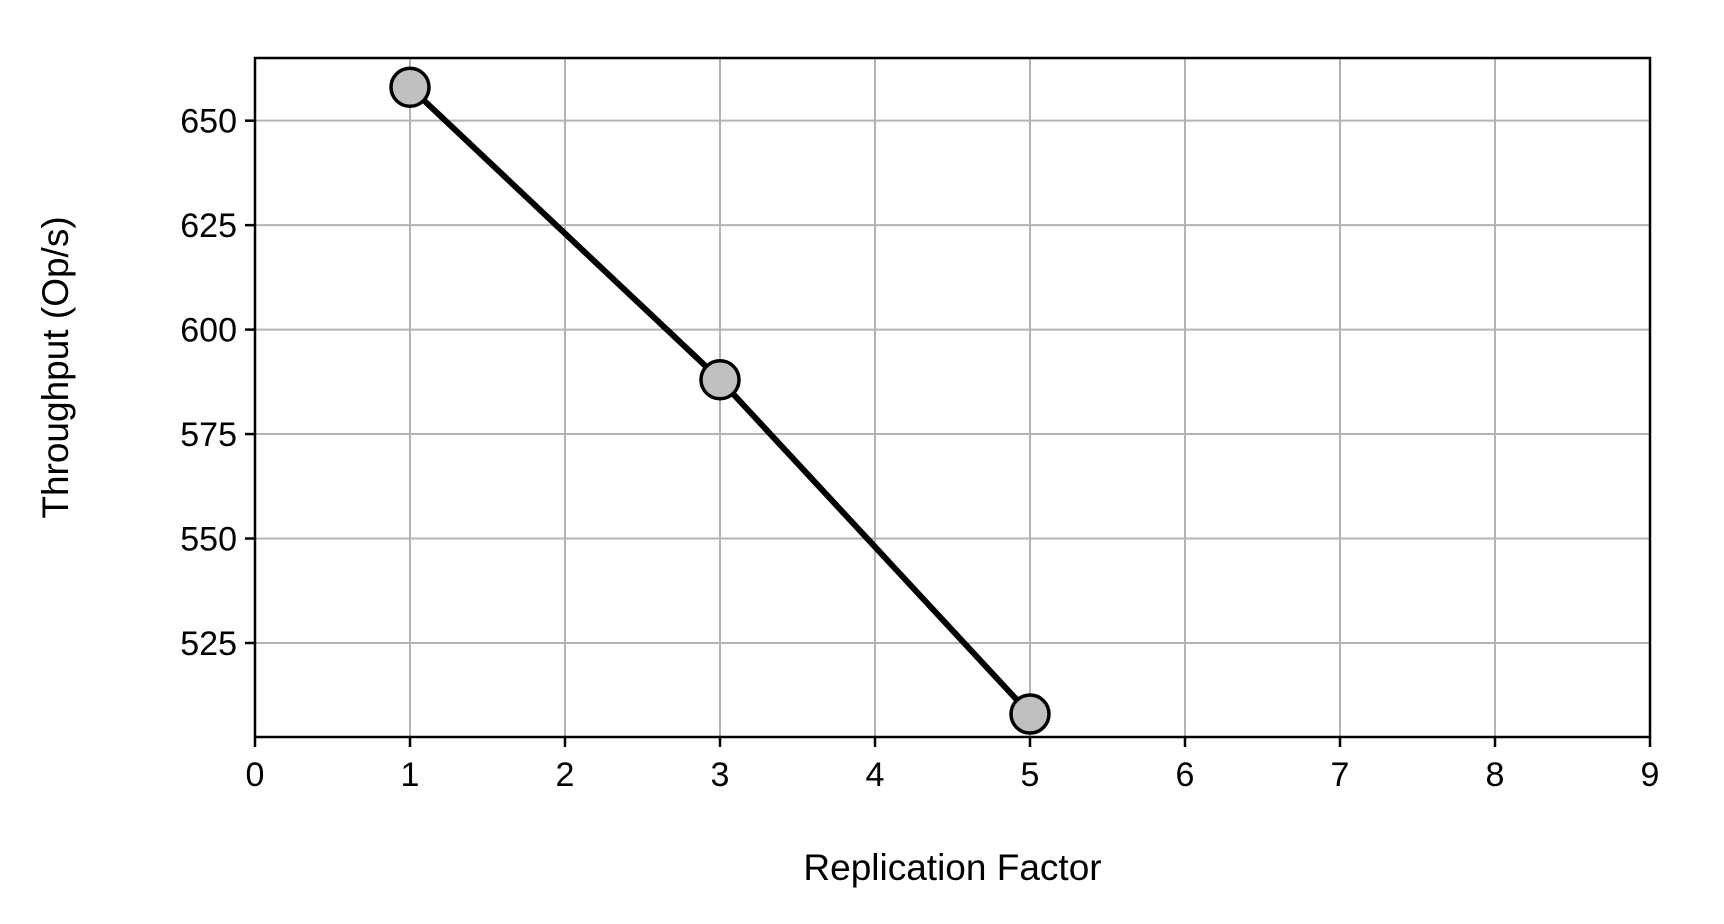 The width and height of the screenshot is (1724, 924). Describe the element at coordinates (208, 122) in the screenshot. I see `y-tick-label-5: 650` at that location.